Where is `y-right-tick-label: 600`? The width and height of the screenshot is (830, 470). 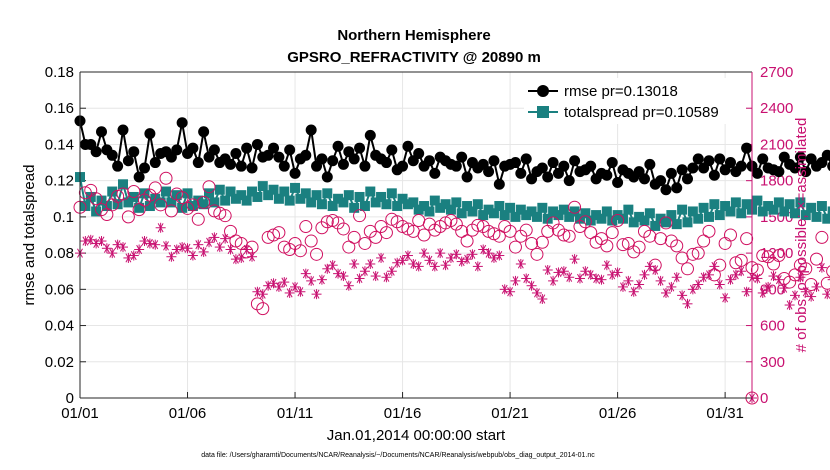
y-right-tick-label: 600 is located at coordinates (772, 326).